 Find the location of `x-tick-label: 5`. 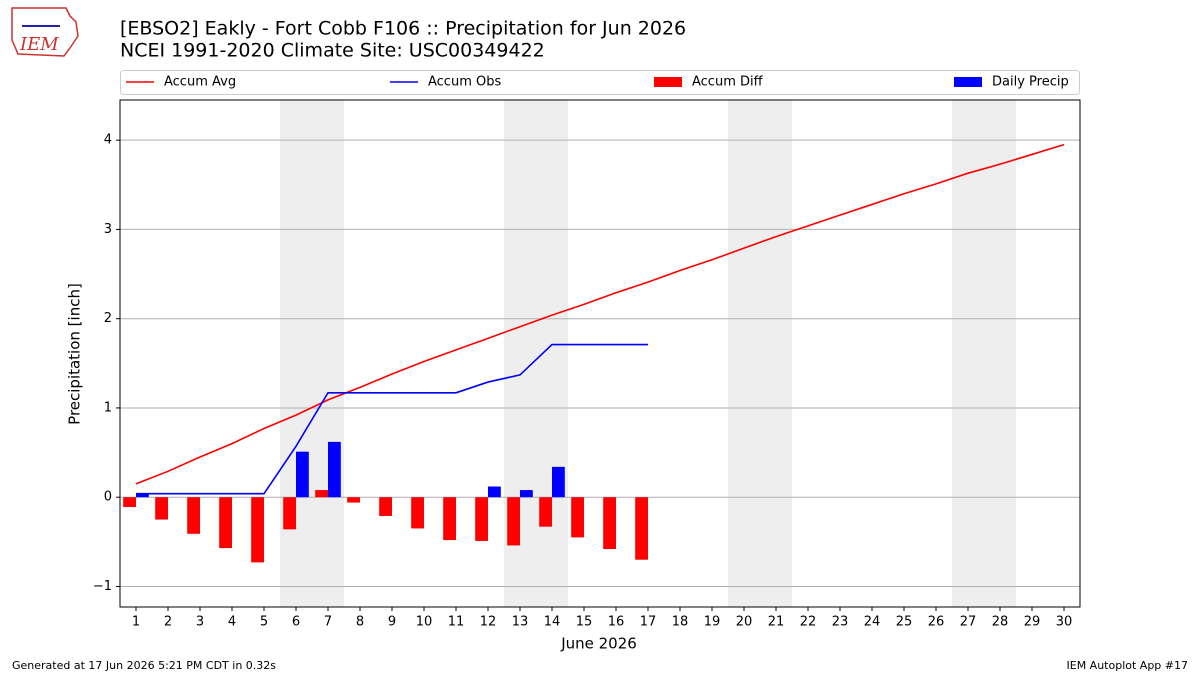

x-tick-label: 5 is located at coordinates (264, 622).